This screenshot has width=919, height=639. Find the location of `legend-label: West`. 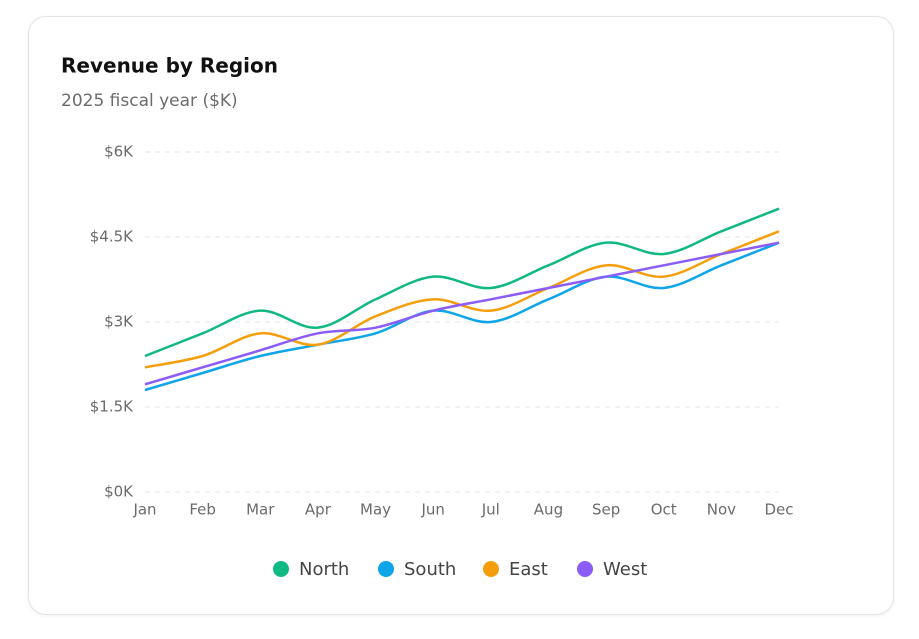

legend-label: West is located at coordinates (625, 569).